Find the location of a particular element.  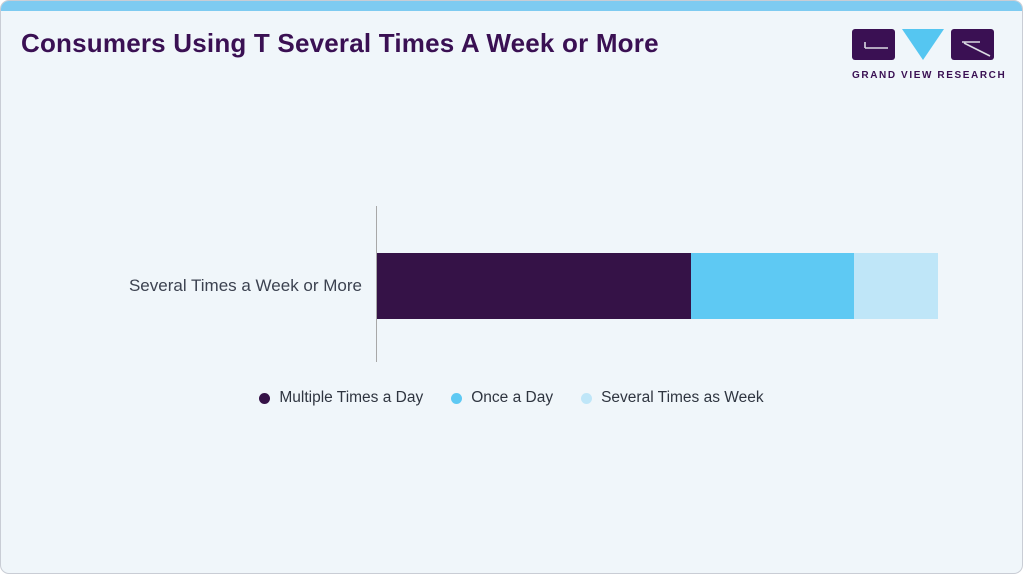

stacked-bar is located at coordinates (657, 286).